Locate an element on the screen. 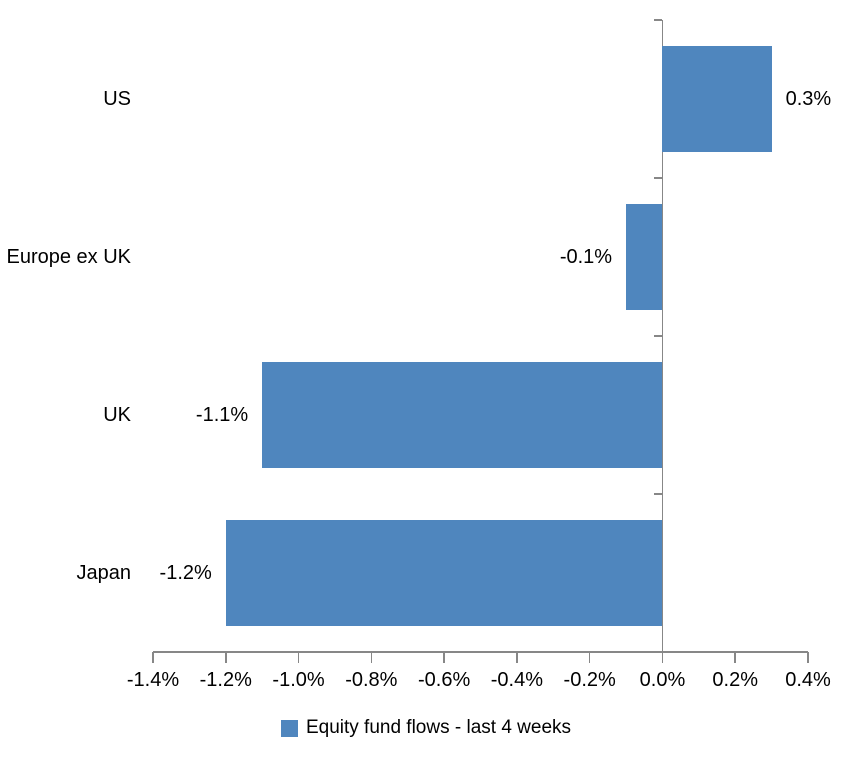 Image resolution: width=852 pixels, height=757 pixels. bar-label: -0.1% is located at coordinates (586, 257).